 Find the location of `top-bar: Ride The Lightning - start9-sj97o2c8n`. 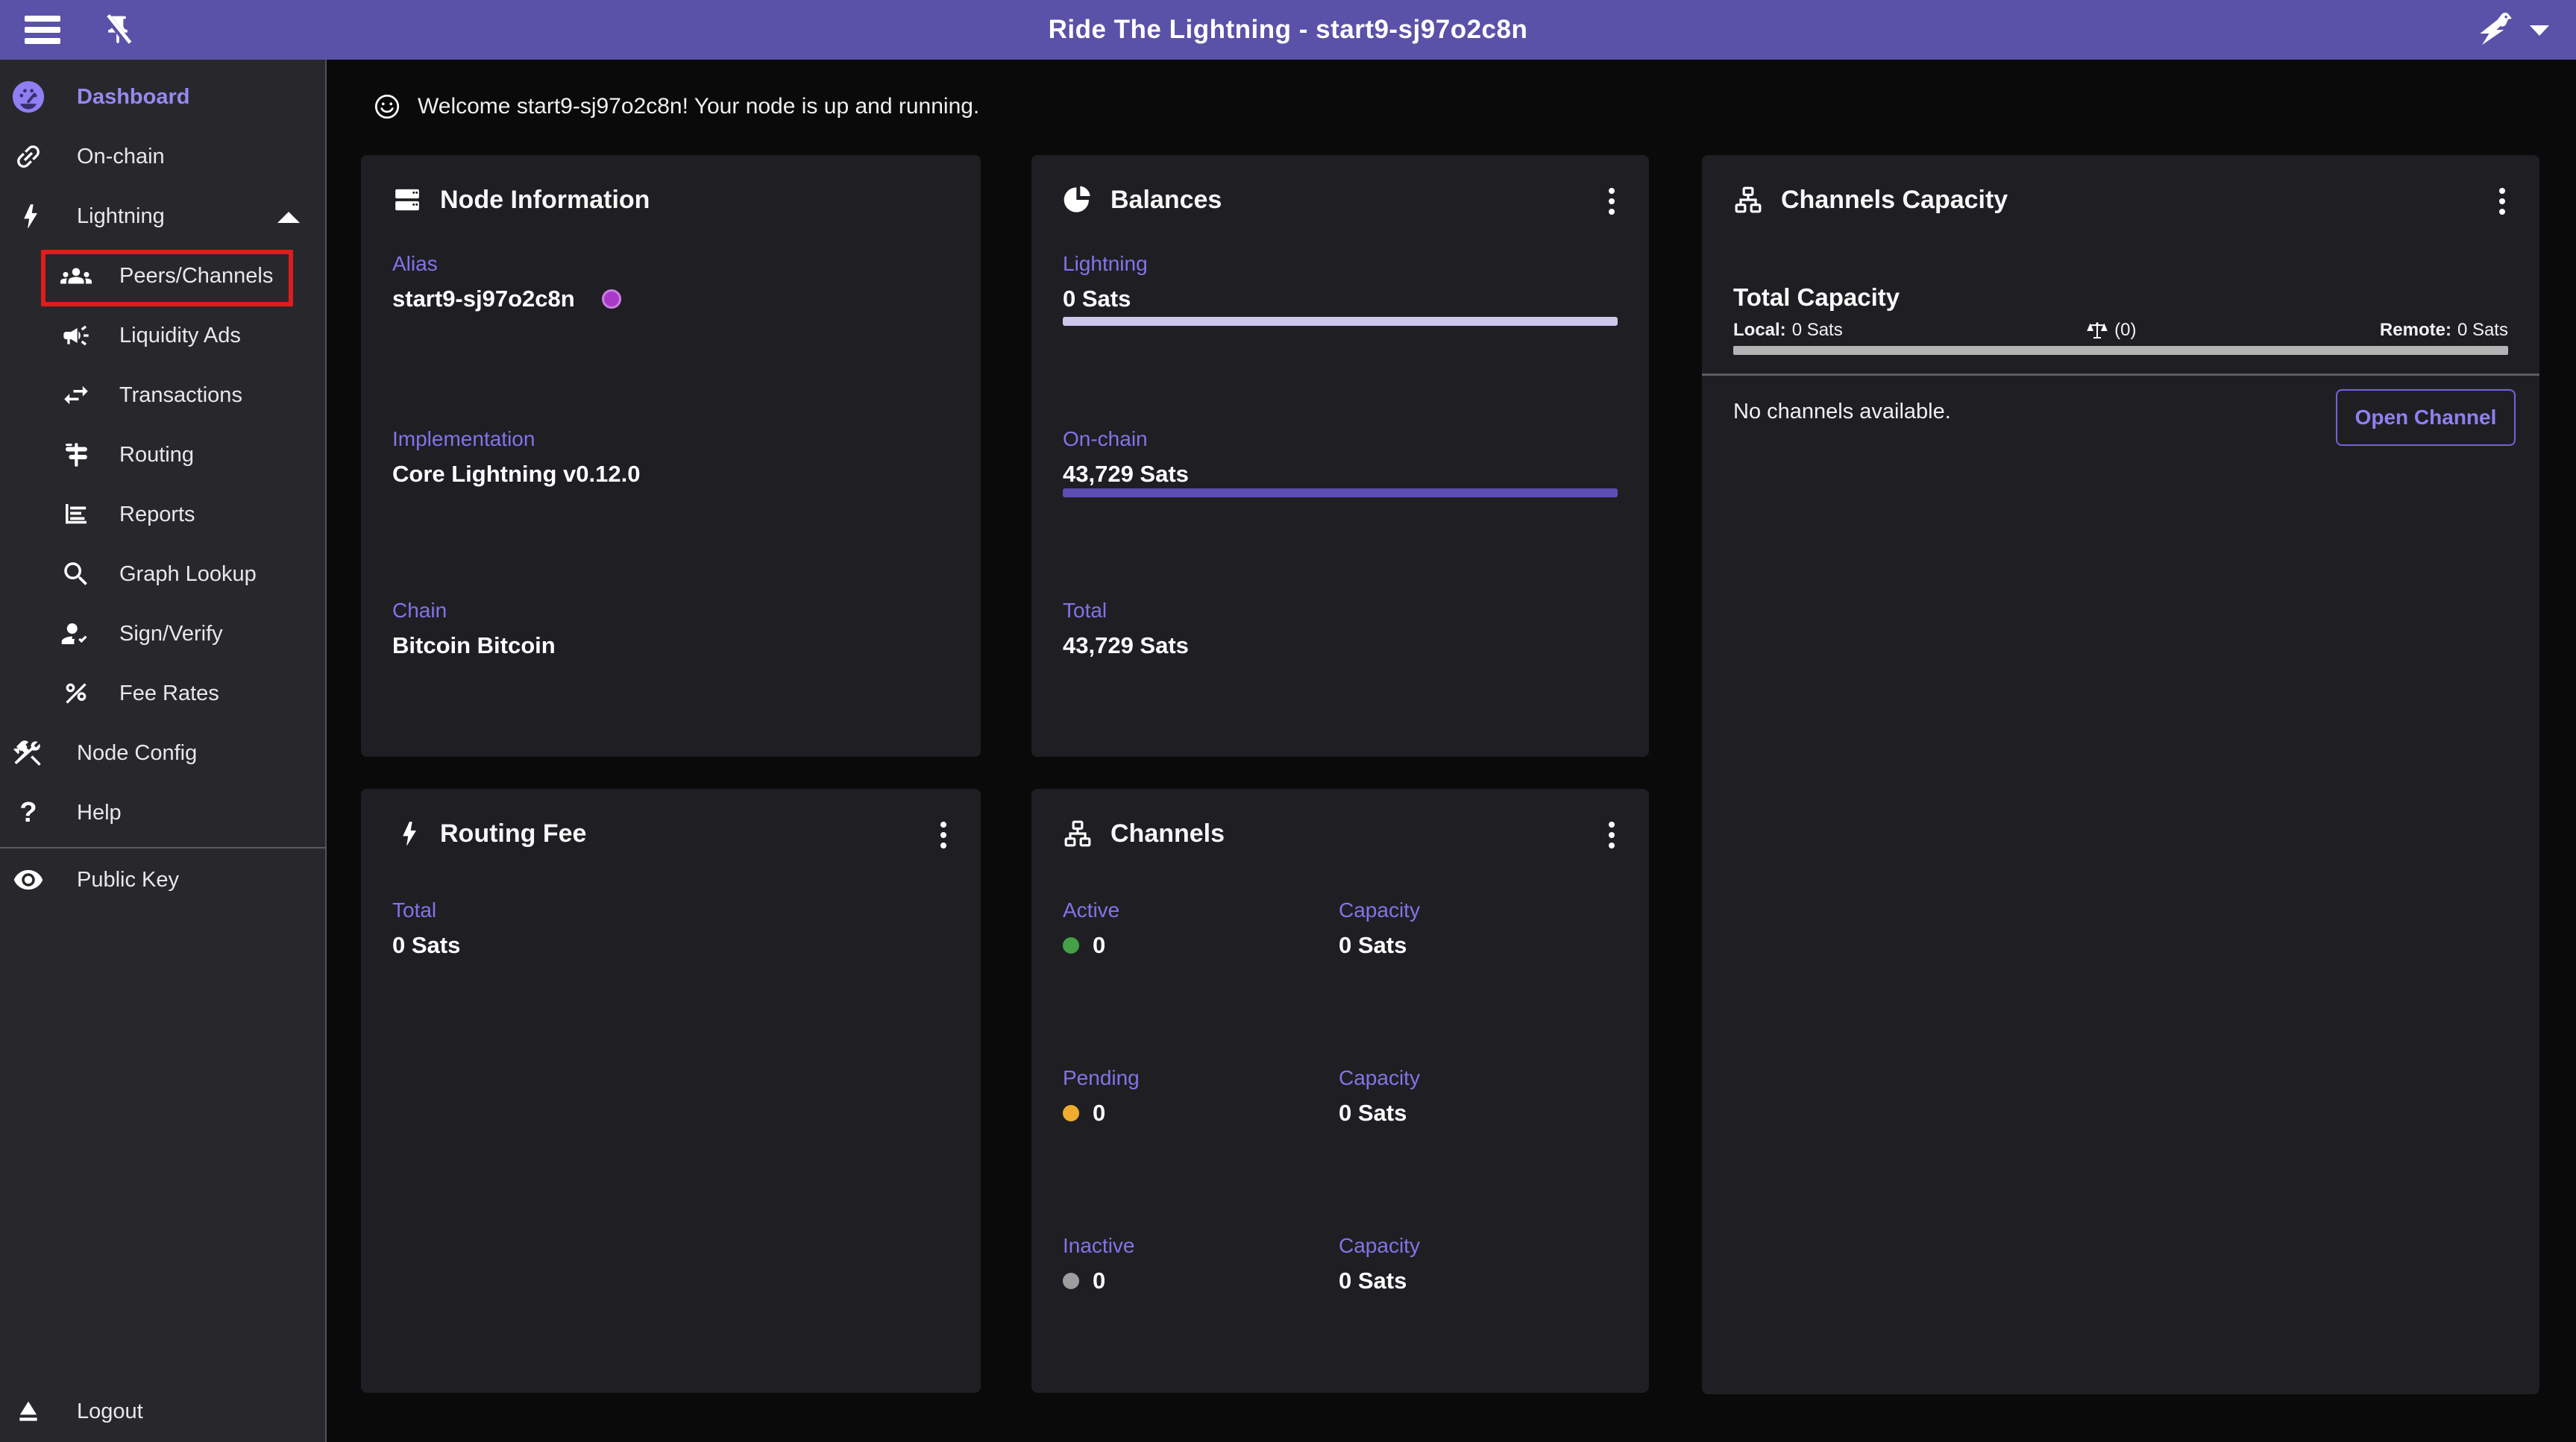

top-bar: Ride The Lightning - start9-sj97o2c8n is located at coordinates (1288, 30).